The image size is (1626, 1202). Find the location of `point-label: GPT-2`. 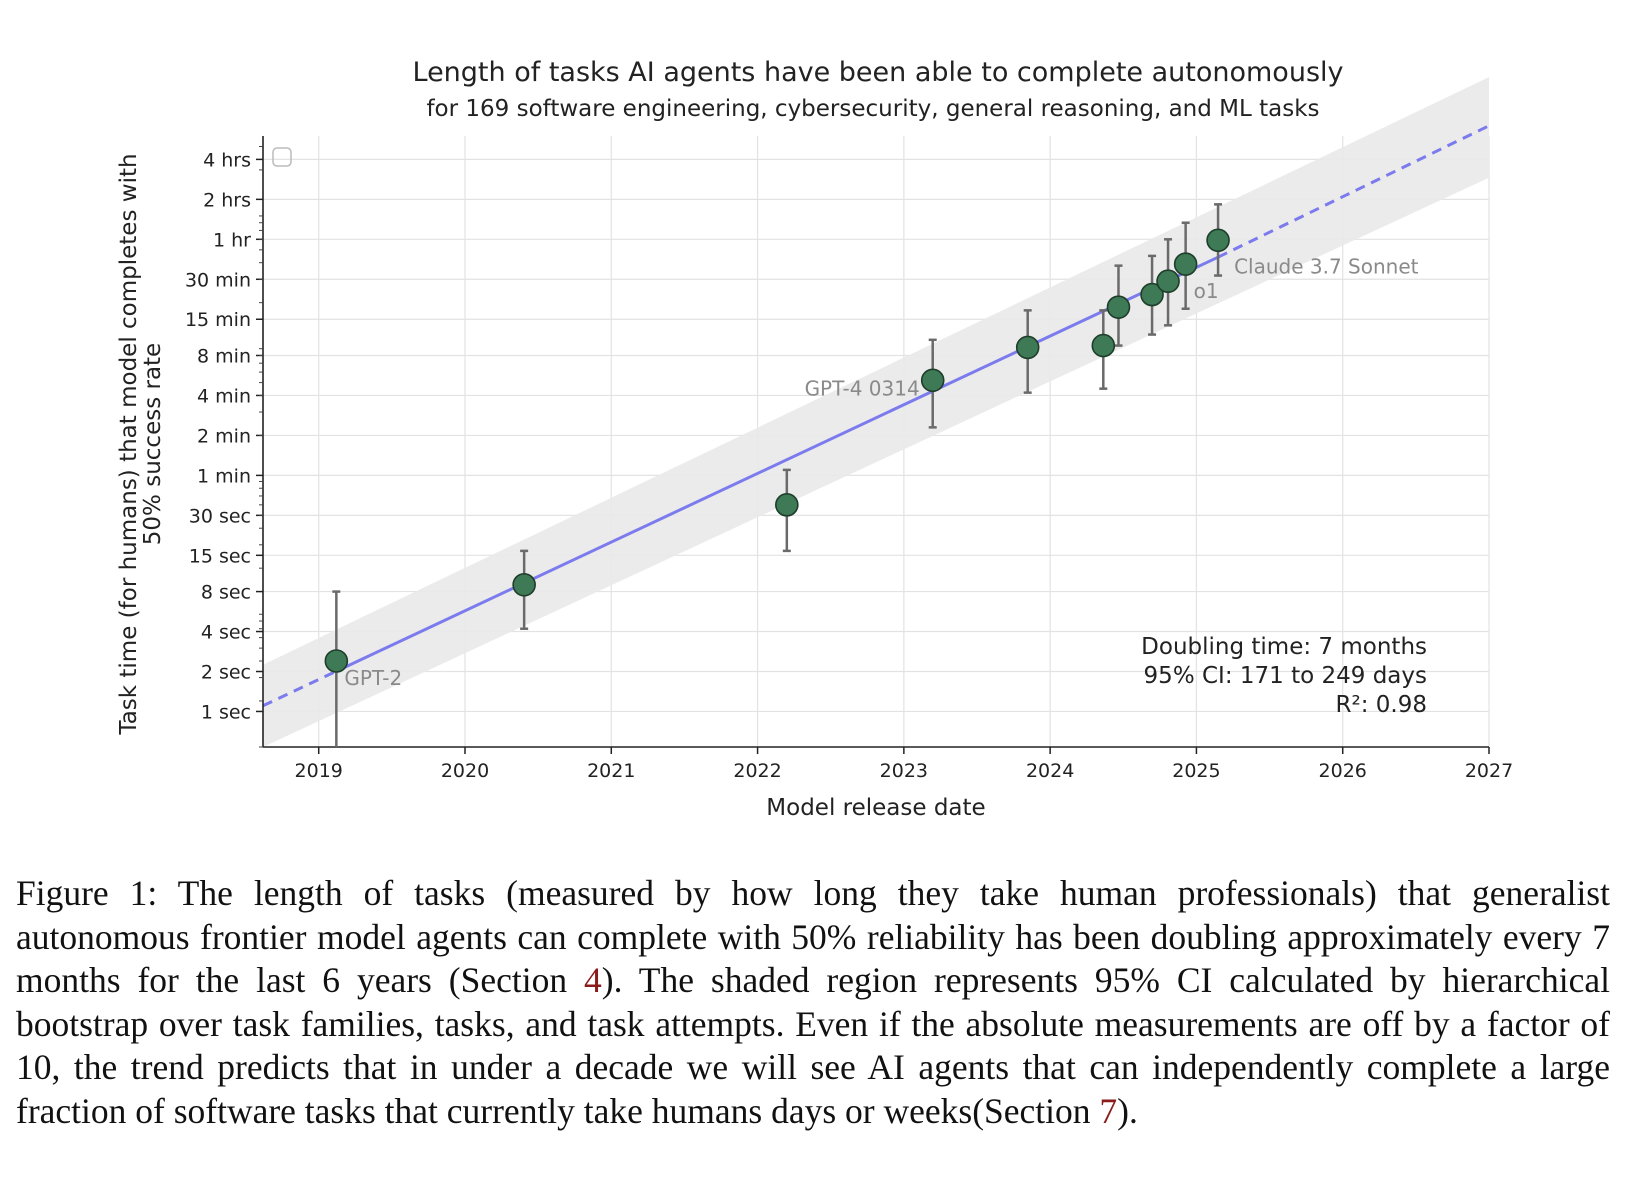

point-label: GPT-2 is located at coordinates (373, 678).